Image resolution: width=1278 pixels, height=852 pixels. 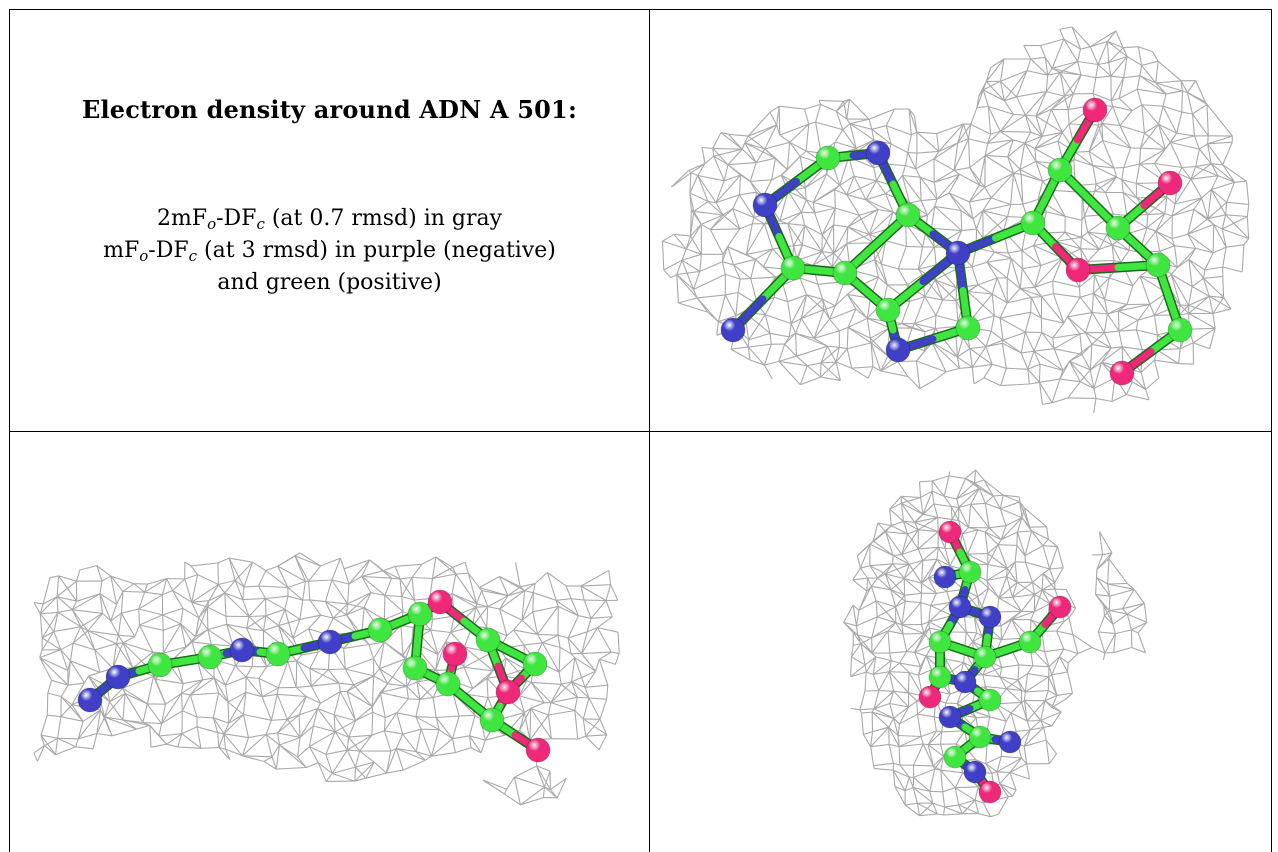 I want to click on density-view-end-svg, so click(x=995, y=643).